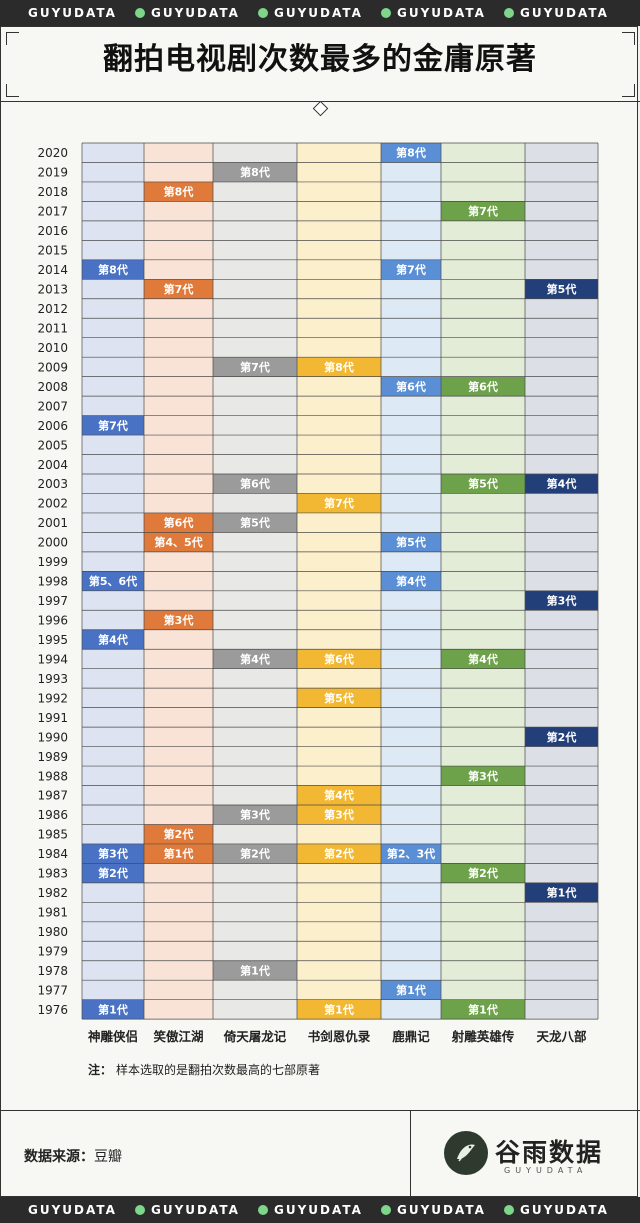 This screenshot has width=640, height=1223. What do you see at coordinates (549, 1152) in the screenshot?
I see `brand-name: 谷雨数据` at bounding box center [549, 1152].